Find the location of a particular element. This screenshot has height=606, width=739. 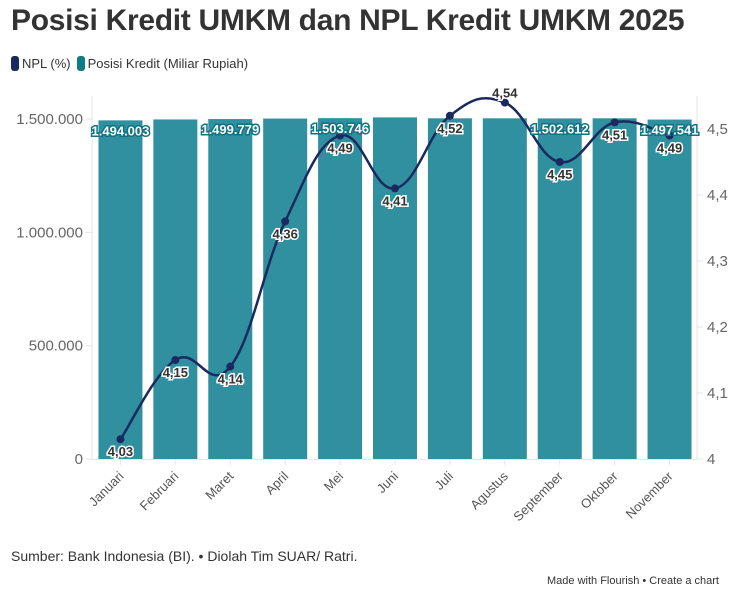

x-axis-label-juni: Juni is located at coordinates (388, 482).